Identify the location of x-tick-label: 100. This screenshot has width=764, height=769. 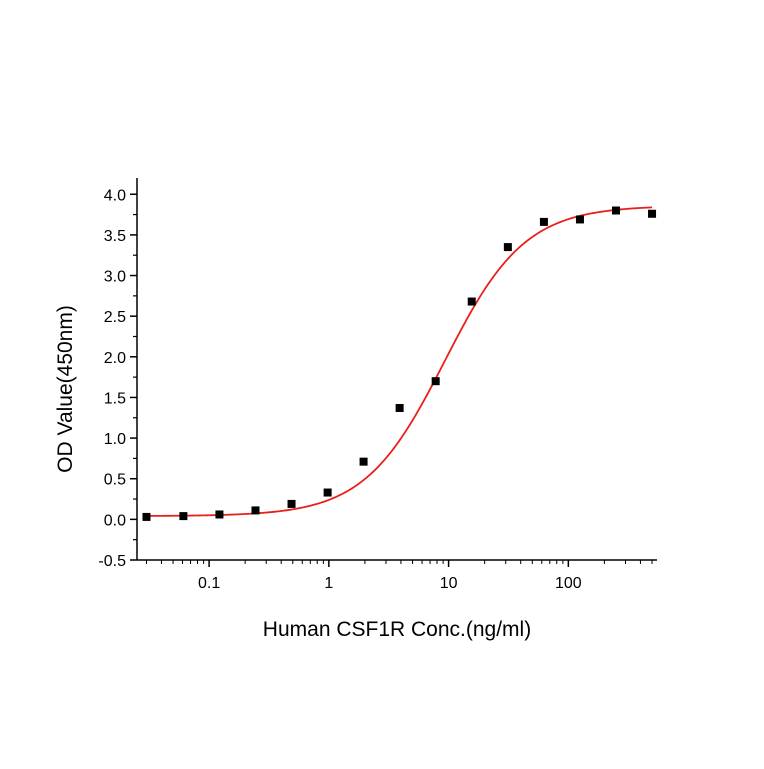
(568, 583).